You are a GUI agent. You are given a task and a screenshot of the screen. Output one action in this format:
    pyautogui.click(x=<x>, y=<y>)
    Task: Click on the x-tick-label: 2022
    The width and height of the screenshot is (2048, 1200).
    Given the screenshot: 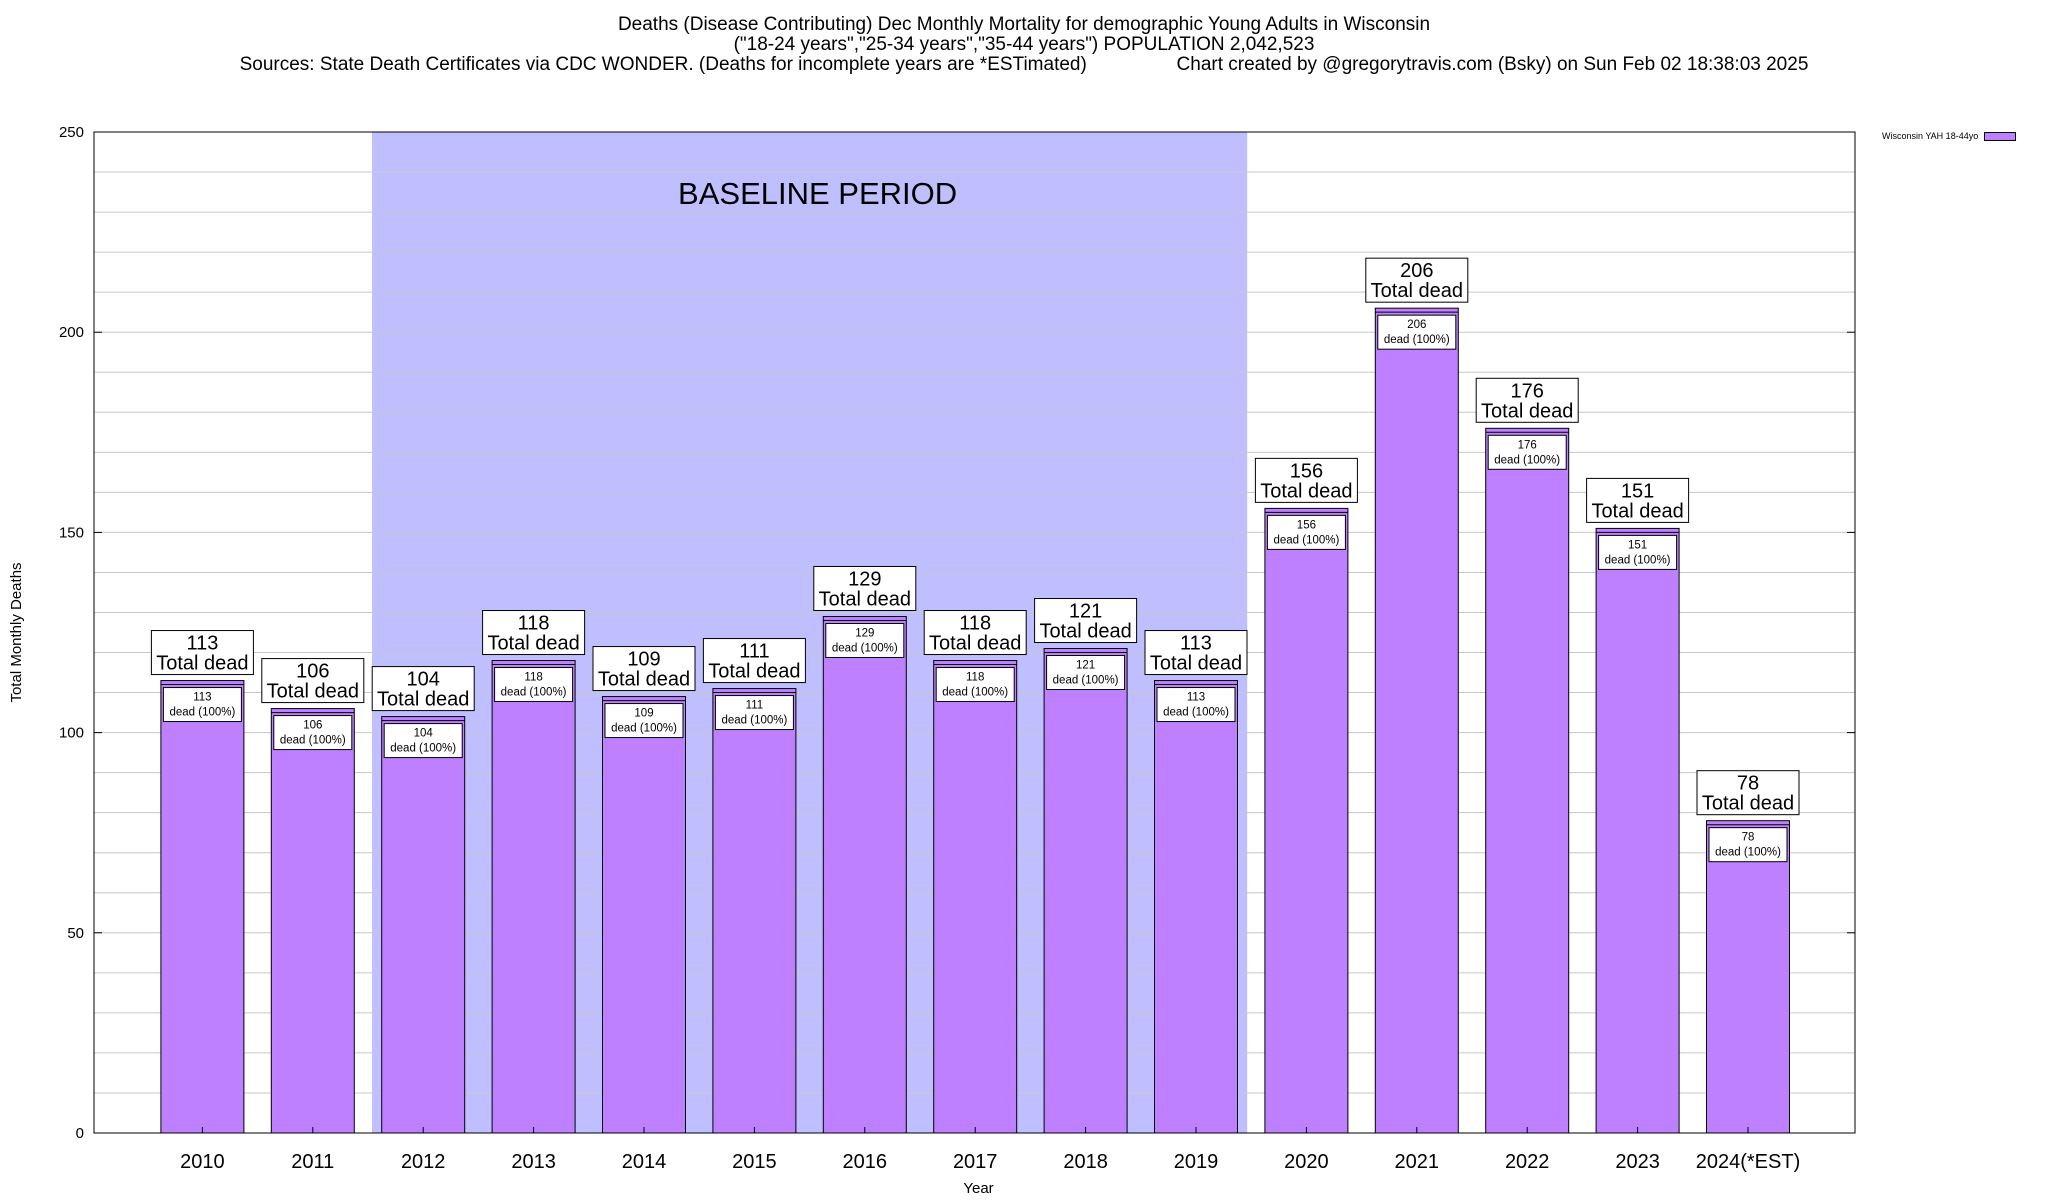 What is the action you would take?
    pyautogui.click(x=1527, y=1162)
    